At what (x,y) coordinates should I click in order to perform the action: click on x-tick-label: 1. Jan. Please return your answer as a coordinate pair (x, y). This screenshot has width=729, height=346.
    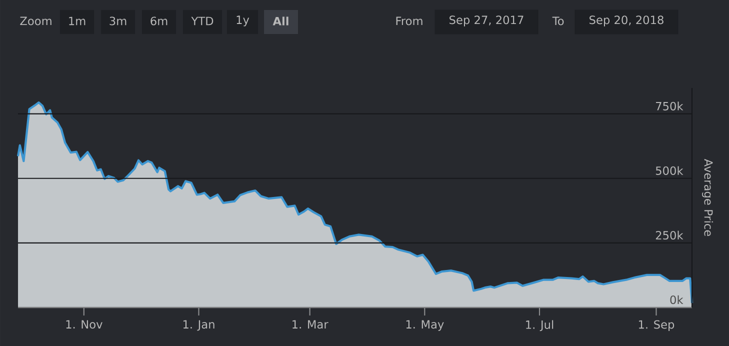
    Looking at the image, I should click on (198, 325).